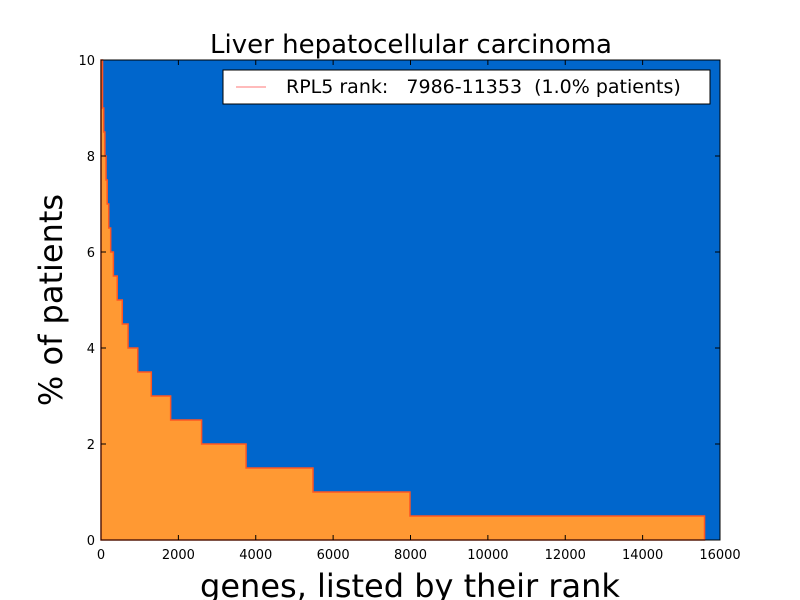 This screenshot has width=800, height=600. Describe the element at coordinates (178, 555) in the screenshot. I see `x-tick-label: 2000` at that location.